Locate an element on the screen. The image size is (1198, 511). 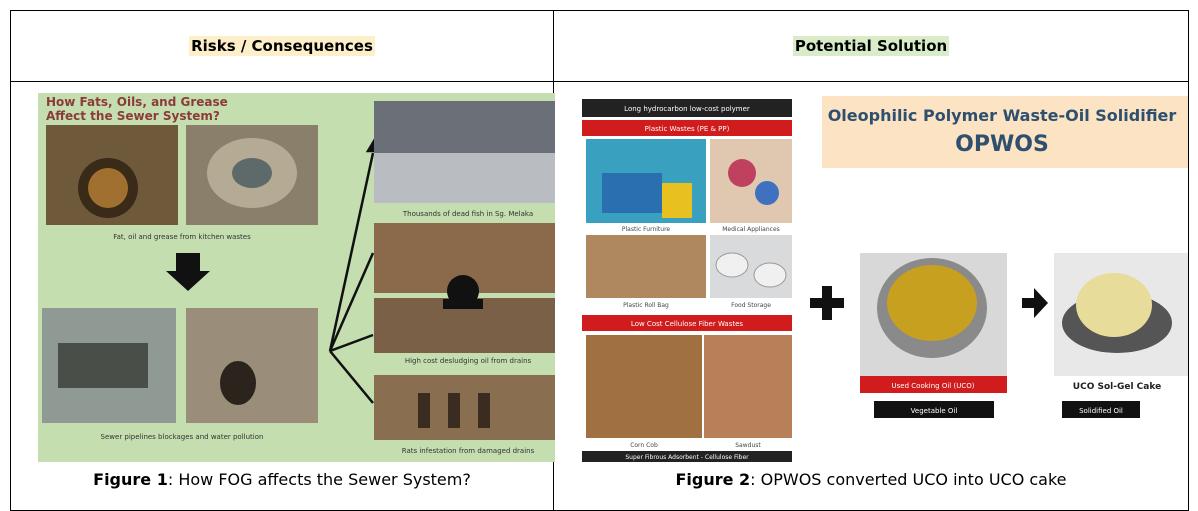
image-text: Corn Cob is located at coordinates (644, 445).